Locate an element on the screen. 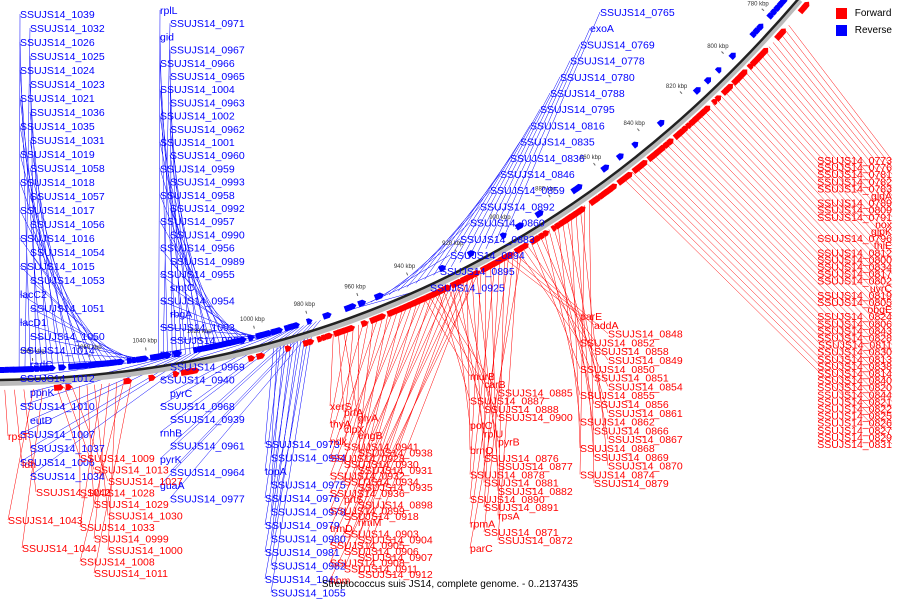  gene-label: SSUJS14_1012 is located at coordinates (57, 379).